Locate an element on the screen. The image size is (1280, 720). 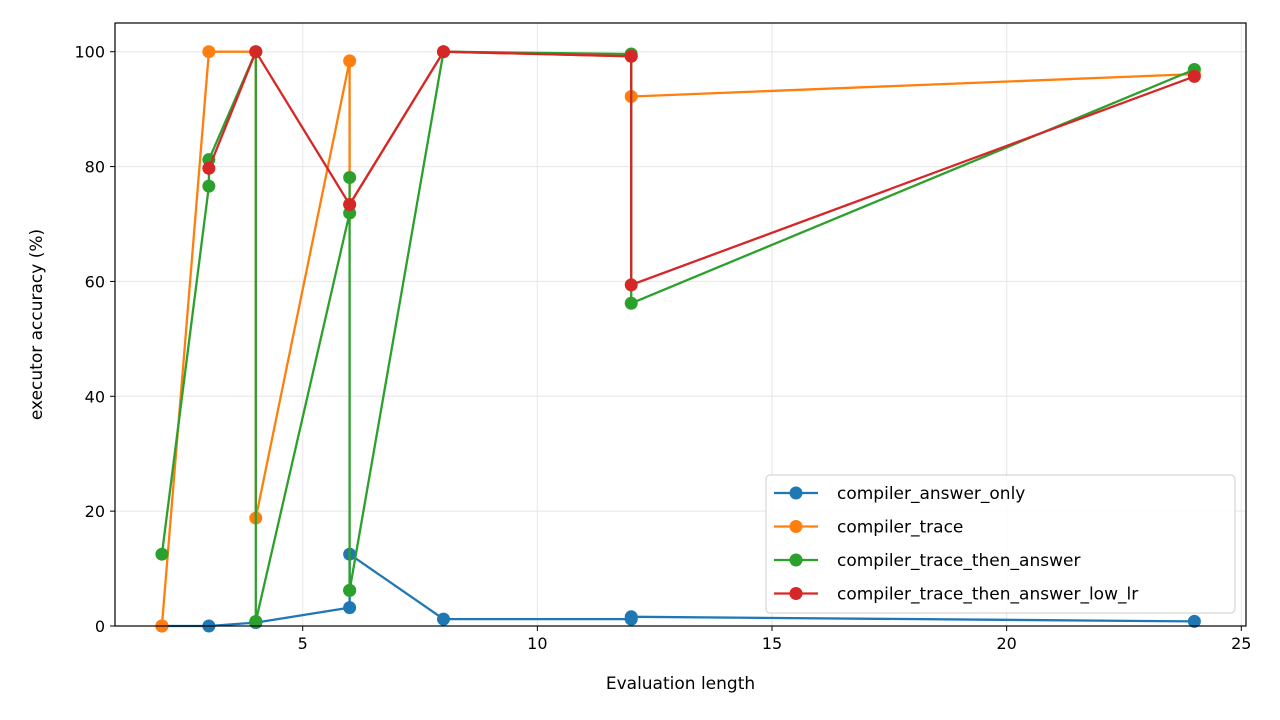
legend-label: compiler_trace is located at coordinates (900, 528).